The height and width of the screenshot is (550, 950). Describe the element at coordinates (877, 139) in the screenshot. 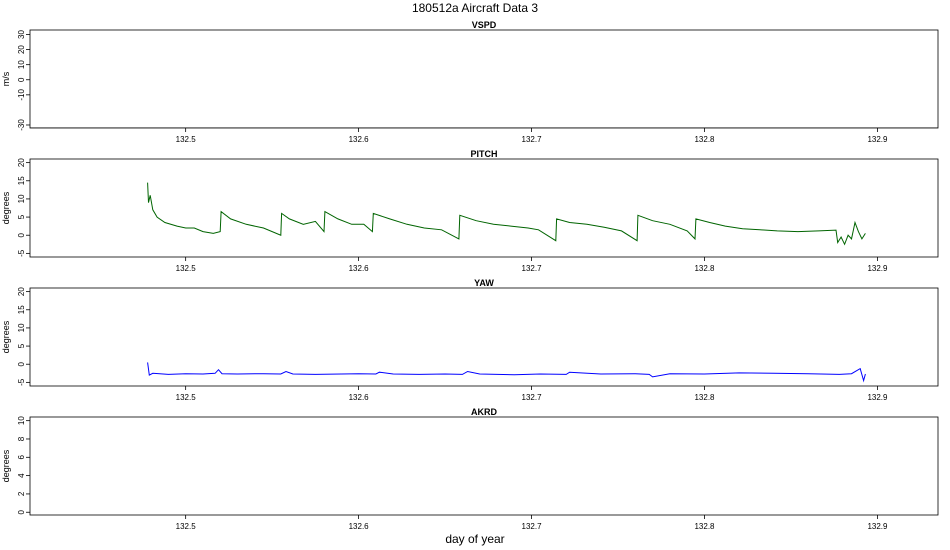

I see `vspd-x-tick-label: 132.9` at that location.